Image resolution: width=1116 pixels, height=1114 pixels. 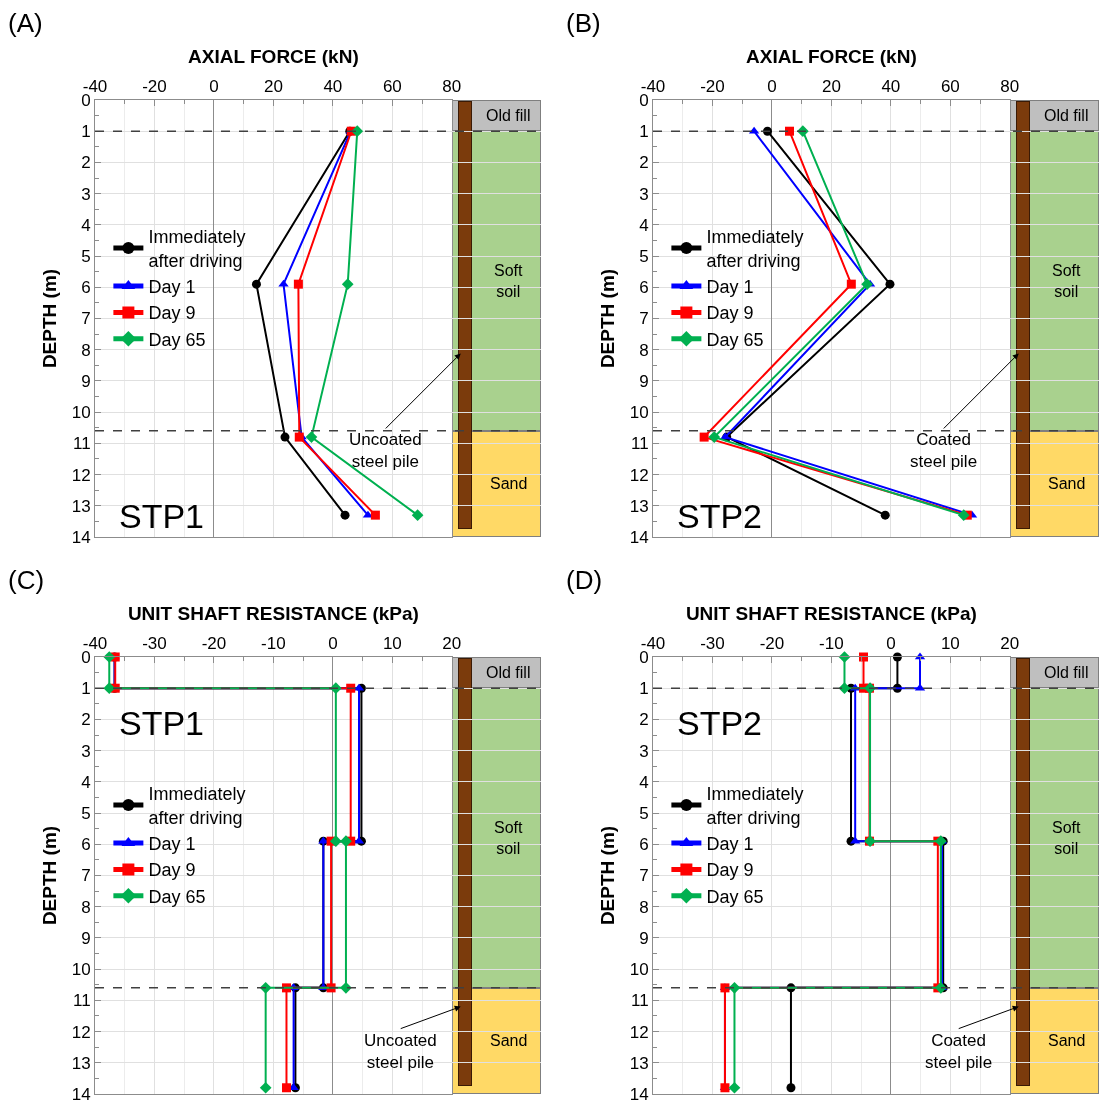 I want to click on x-tick-label: -30, so click(x=154, y=644).